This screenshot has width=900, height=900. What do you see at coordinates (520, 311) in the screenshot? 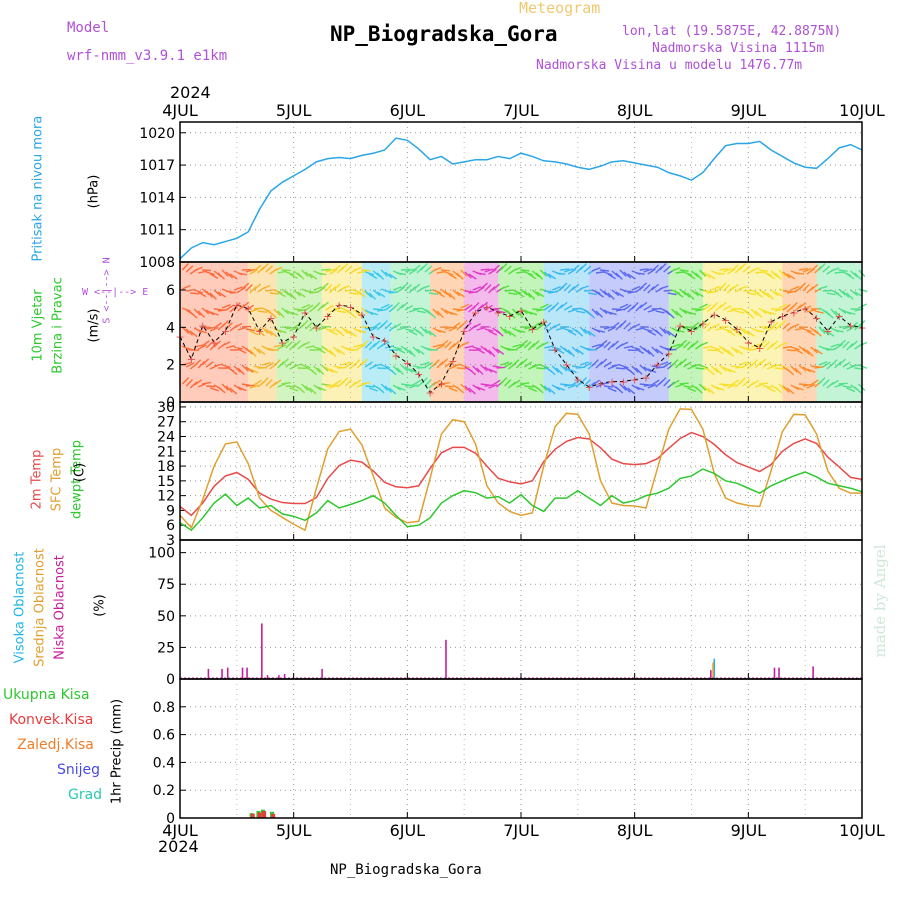
I see `wind-point-30: +` at bounding box center [520, 311].